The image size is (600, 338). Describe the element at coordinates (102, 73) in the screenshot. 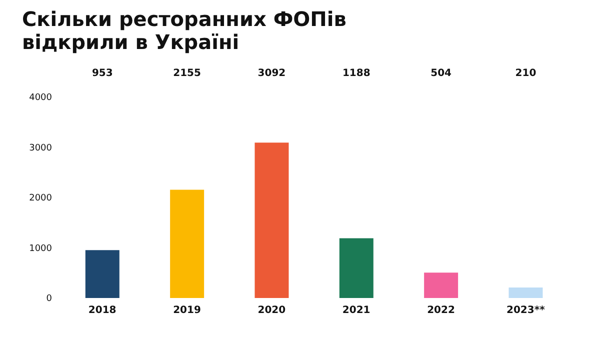

I see `data-label: 953` at that location.